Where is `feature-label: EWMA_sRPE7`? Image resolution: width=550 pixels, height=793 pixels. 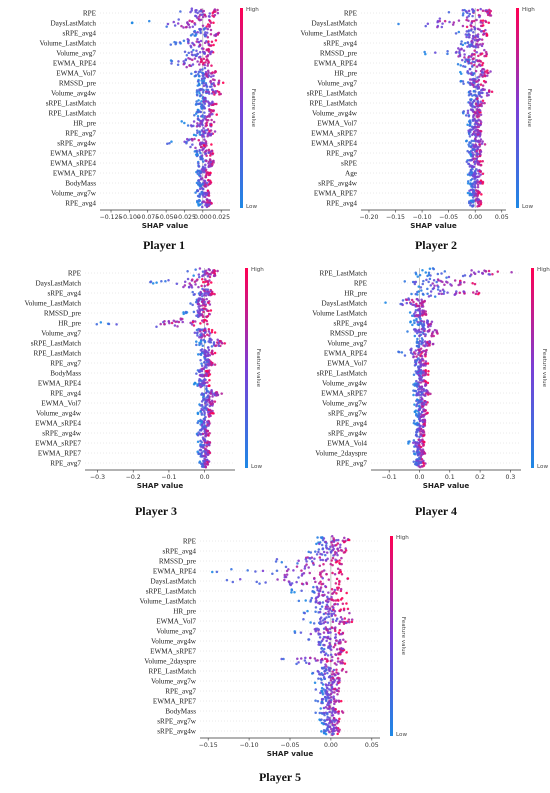 feature-label: EWMA_sRPE7 is located at coordinates (344, 393).